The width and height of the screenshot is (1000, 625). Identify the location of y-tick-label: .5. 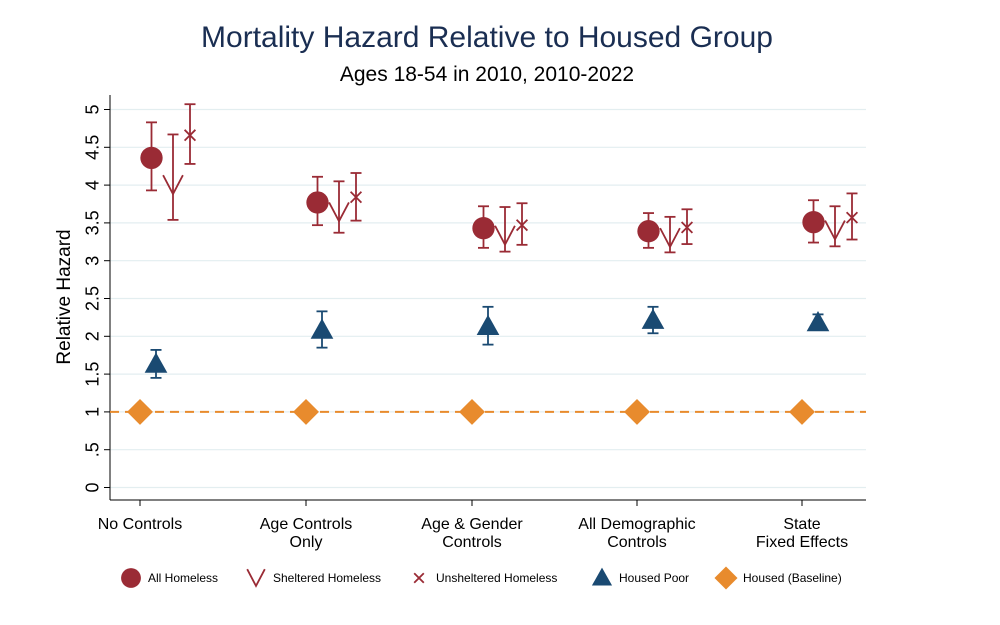
(92, 449).